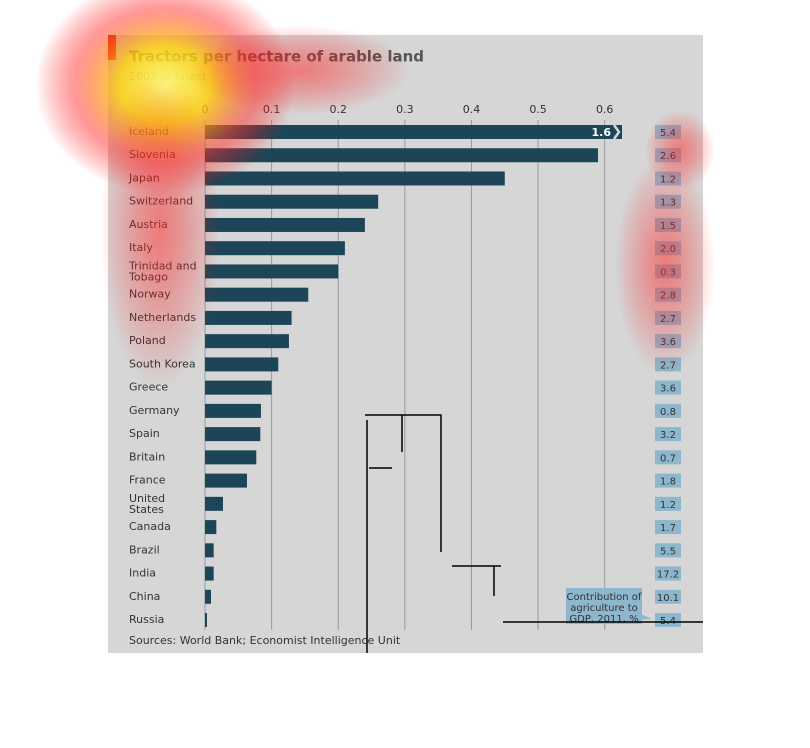 The height and width of the screenshot is (748, 810). What do you see at coordinates (644, 616) in the screenshot?
I see `callout-pointer` at bounding box center [644, 616].